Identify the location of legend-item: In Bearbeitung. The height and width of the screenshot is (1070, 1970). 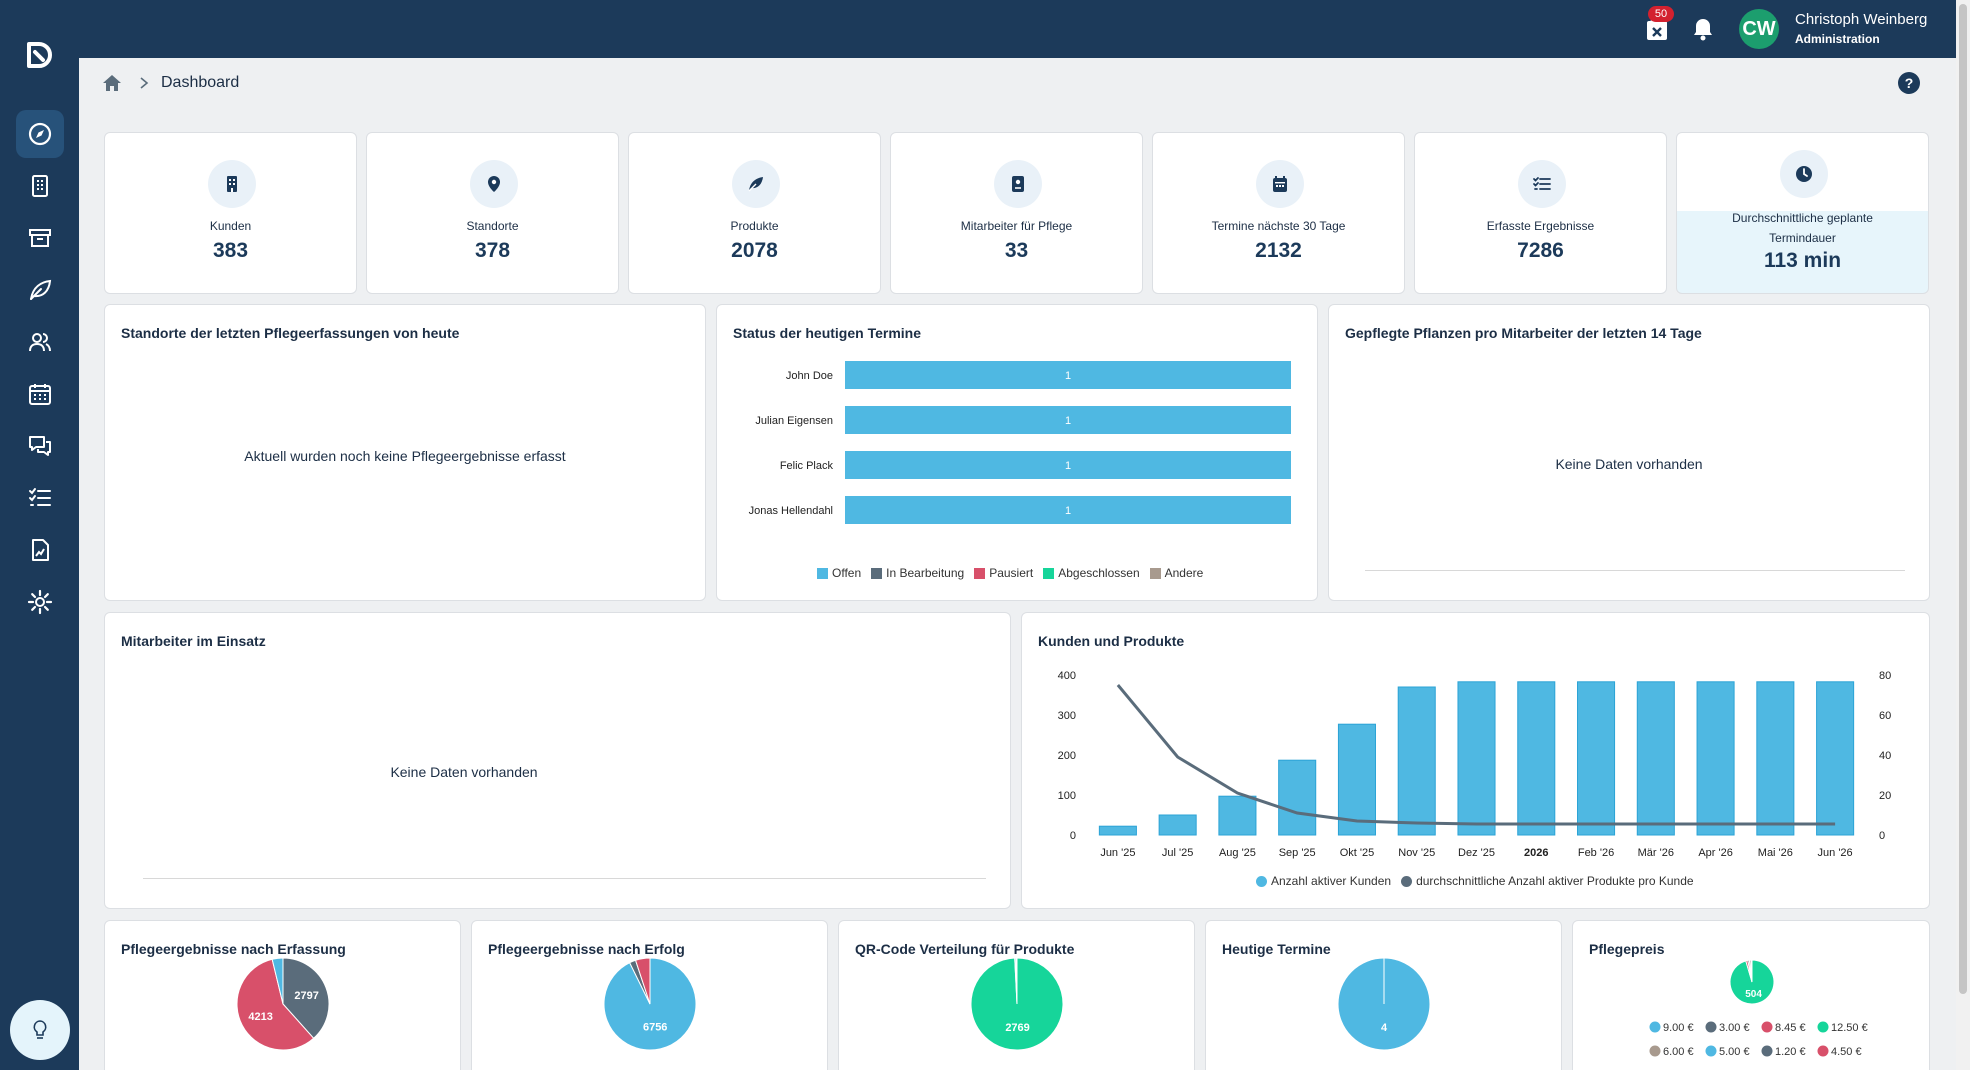
(917, 573).